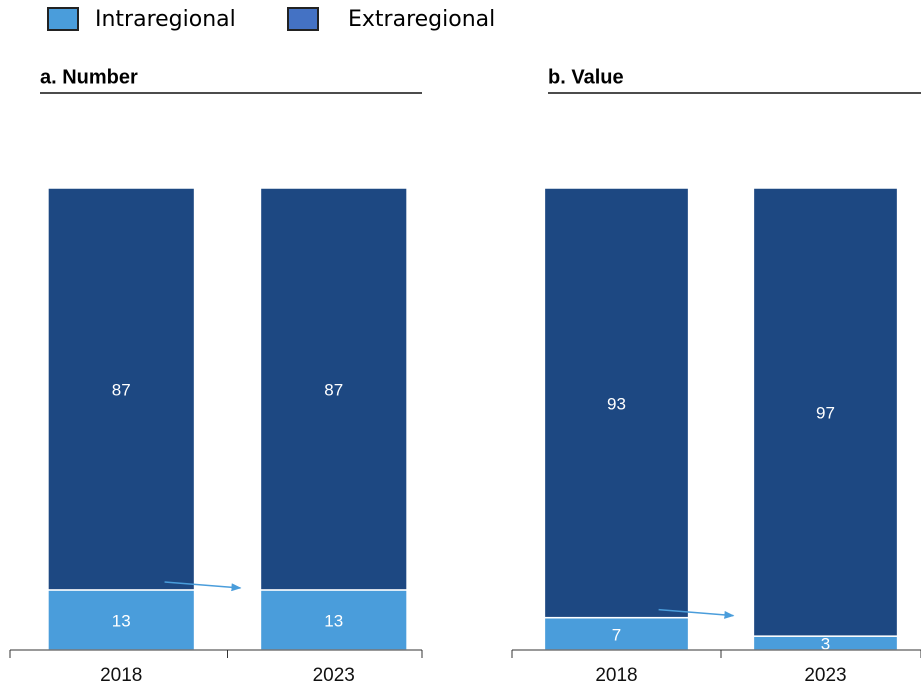  What do you see at coordinates (825, 644) in the screenshot?
I see `value-label: 3` at bounding box center [825, 644].